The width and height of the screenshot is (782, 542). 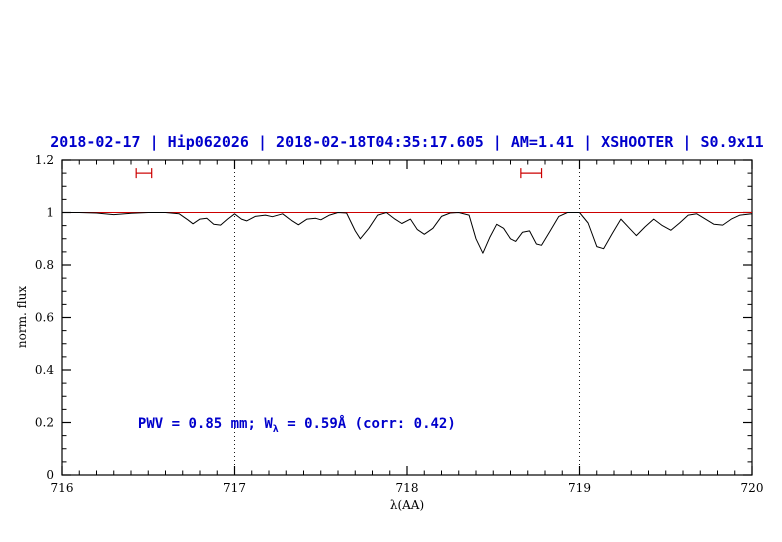 I want to click on x-axis-label: λ(AA), so click(x=407, y=505).